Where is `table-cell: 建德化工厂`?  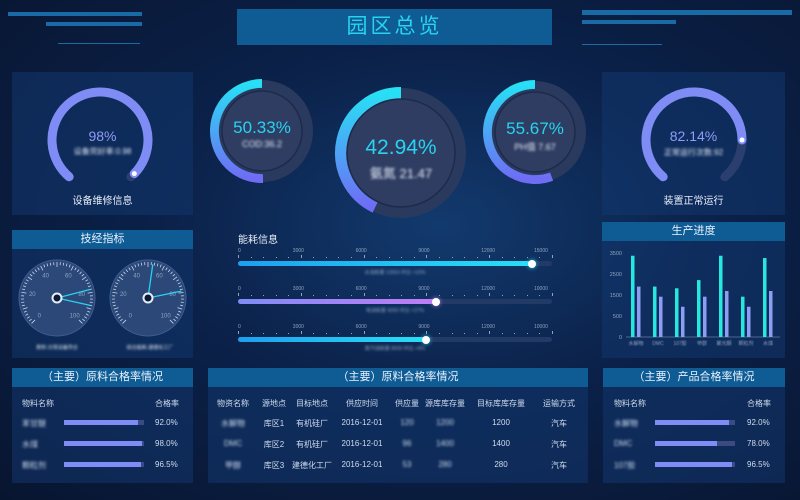
table-cell: 建德化工厂 is located at coordinates (312, 465).